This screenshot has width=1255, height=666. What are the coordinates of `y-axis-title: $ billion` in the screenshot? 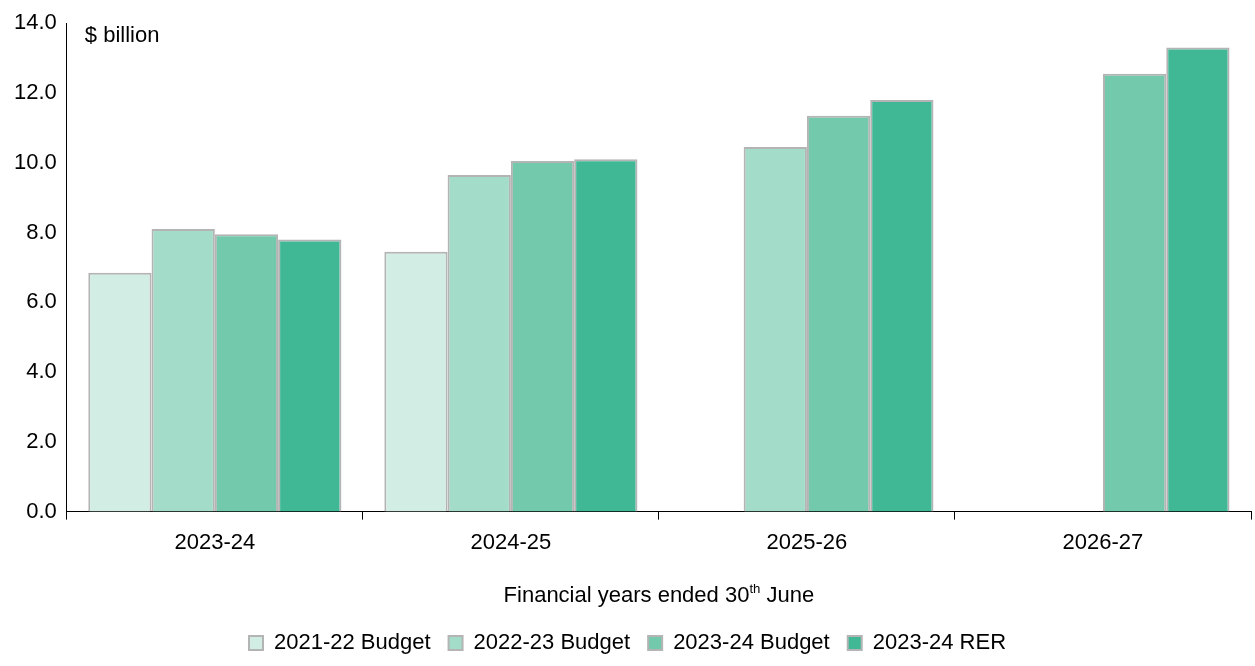 It's located at (122, 35).